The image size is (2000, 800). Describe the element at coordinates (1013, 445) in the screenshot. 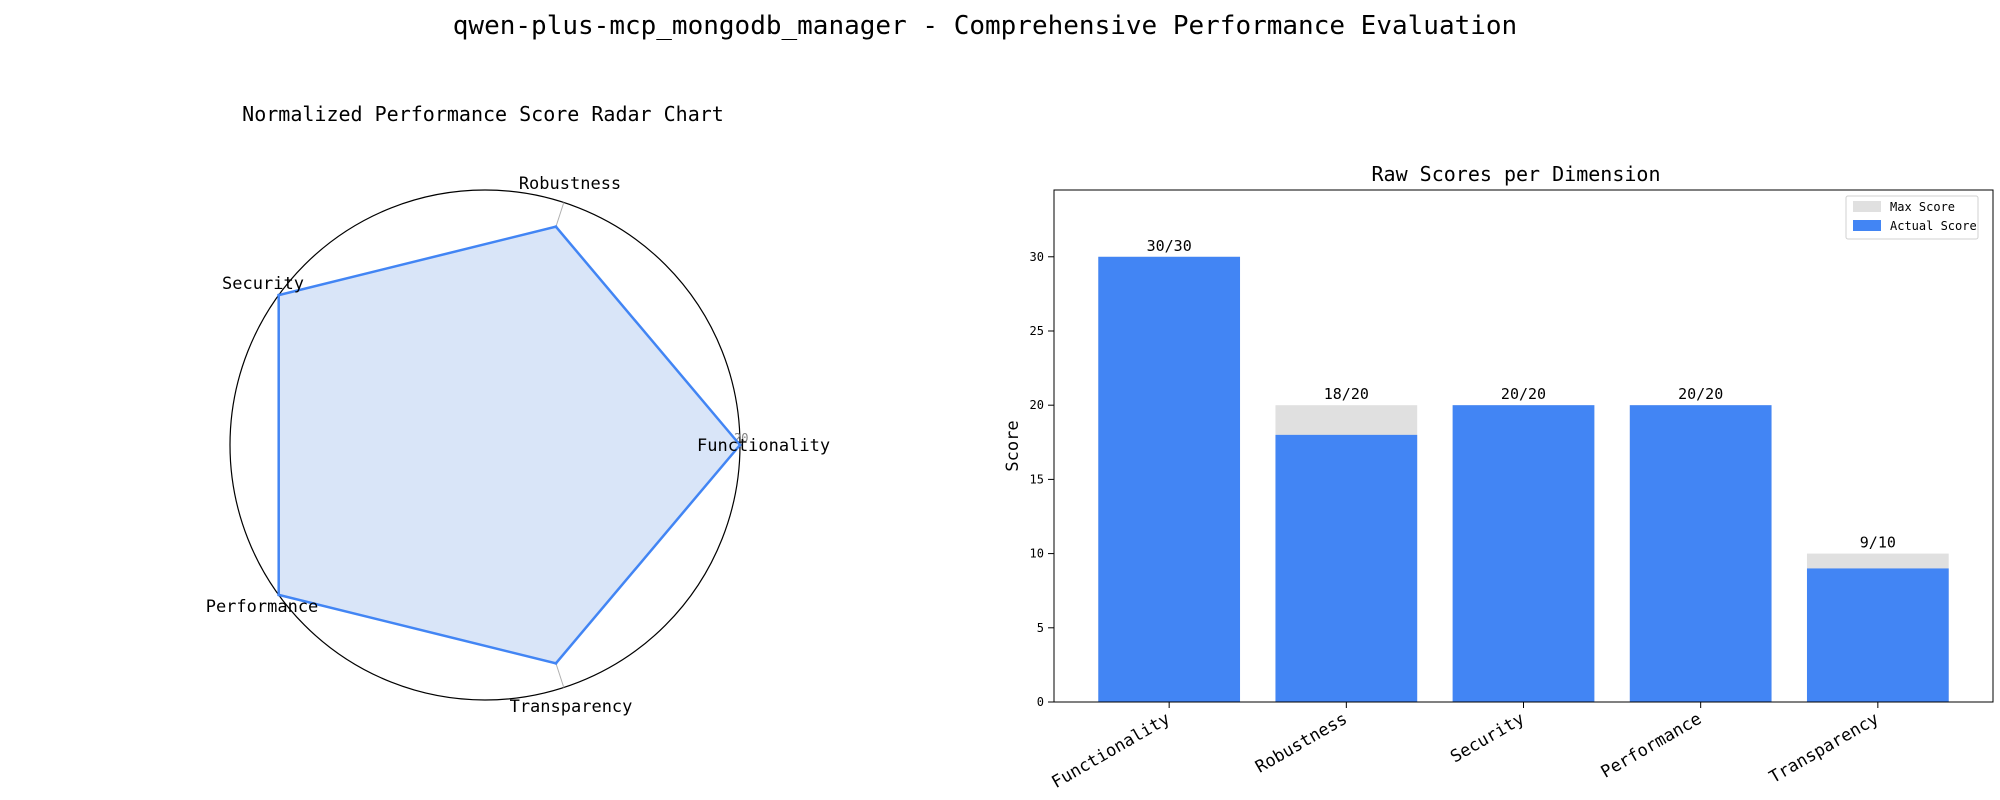

I see `y-axis-label: Score` at that location.